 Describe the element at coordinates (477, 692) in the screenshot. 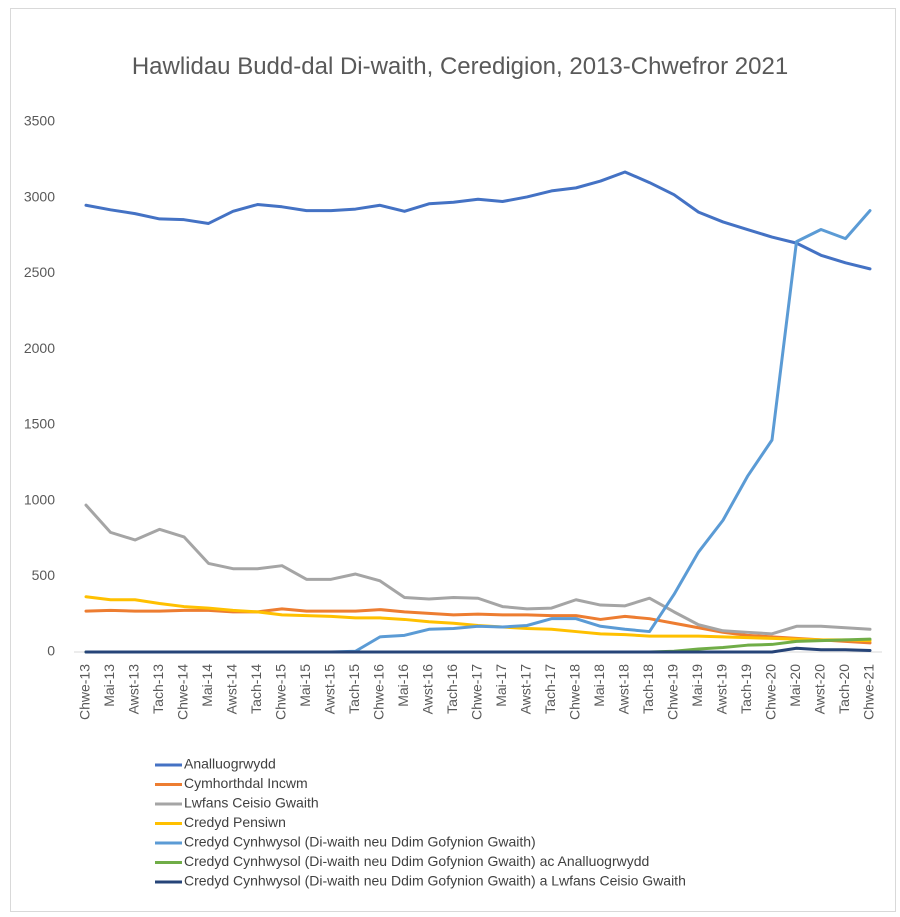

I see `x-tick-label: Chwe-17` at that location.